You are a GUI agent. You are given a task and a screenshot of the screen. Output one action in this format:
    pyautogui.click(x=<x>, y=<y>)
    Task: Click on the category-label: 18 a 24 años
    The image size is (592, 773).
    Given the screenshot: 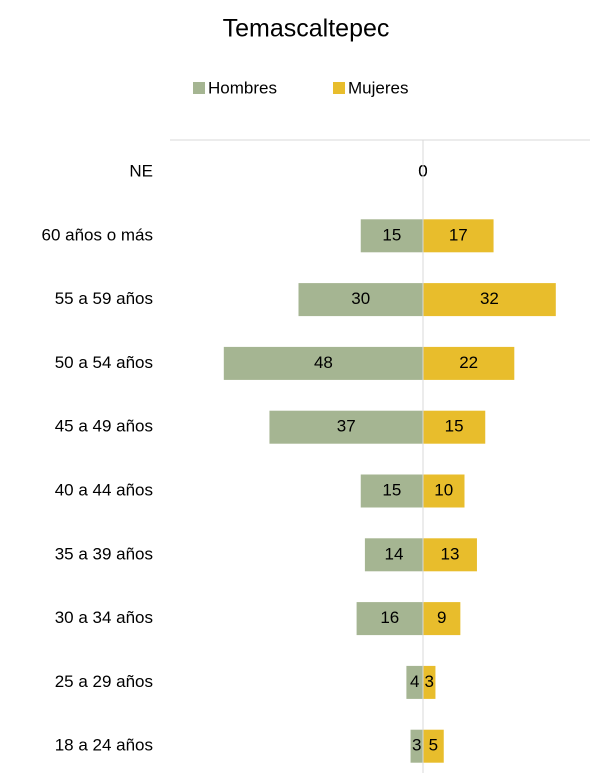 What is the action you would take?
    pyautogui.click(x=104, y=745)
    